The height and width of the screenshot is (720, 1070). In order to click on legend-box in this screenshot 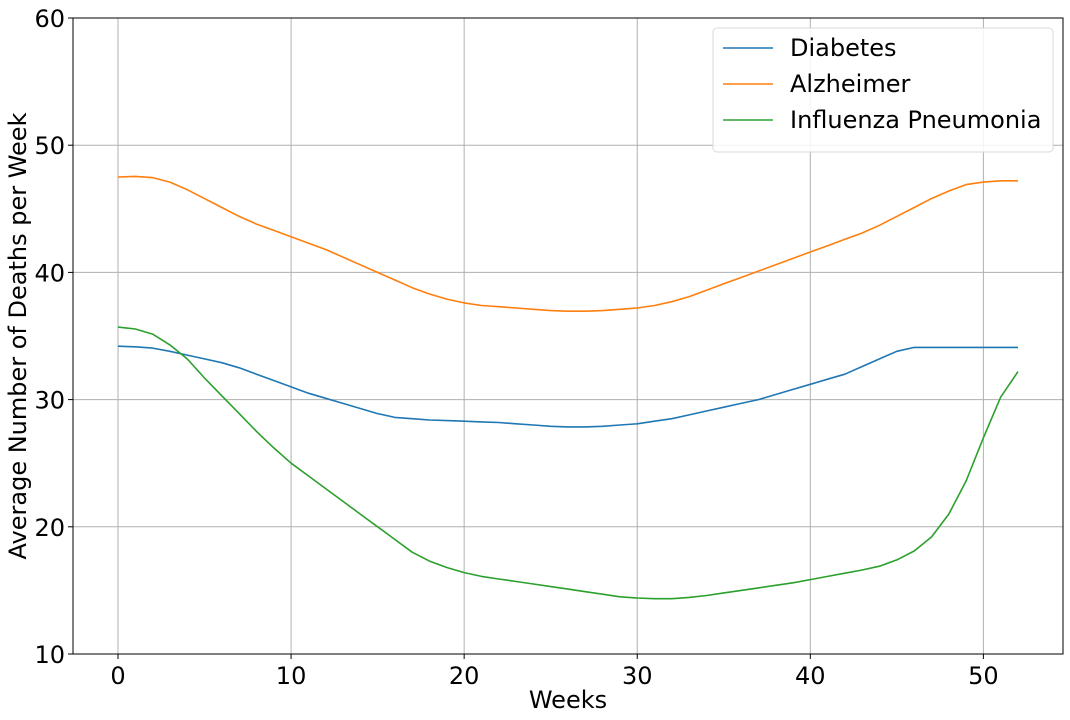, I will do `click(883, 90)`.